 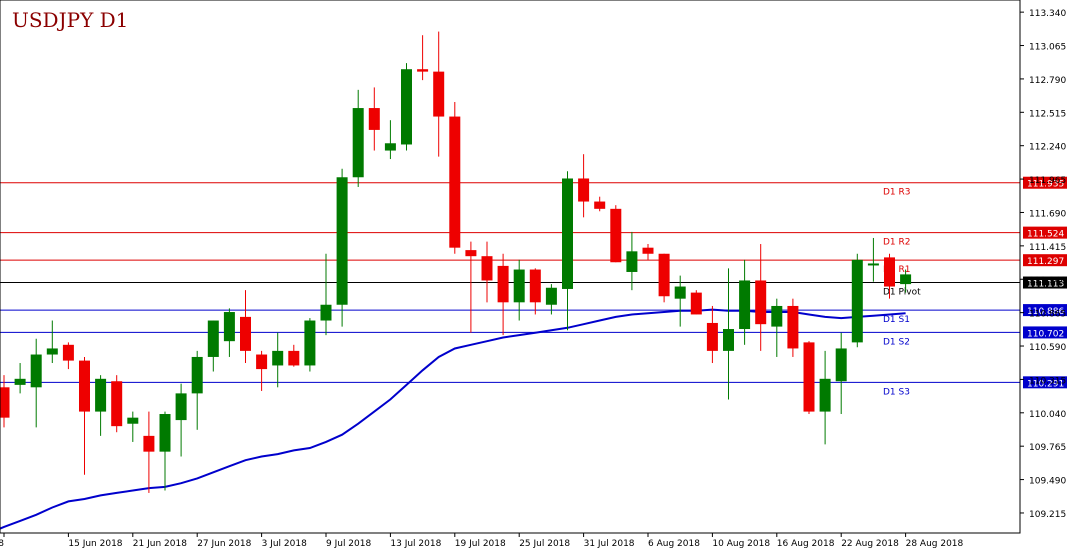 I want to click on d1-r3-price-tag, so click(x=1045, y=182).